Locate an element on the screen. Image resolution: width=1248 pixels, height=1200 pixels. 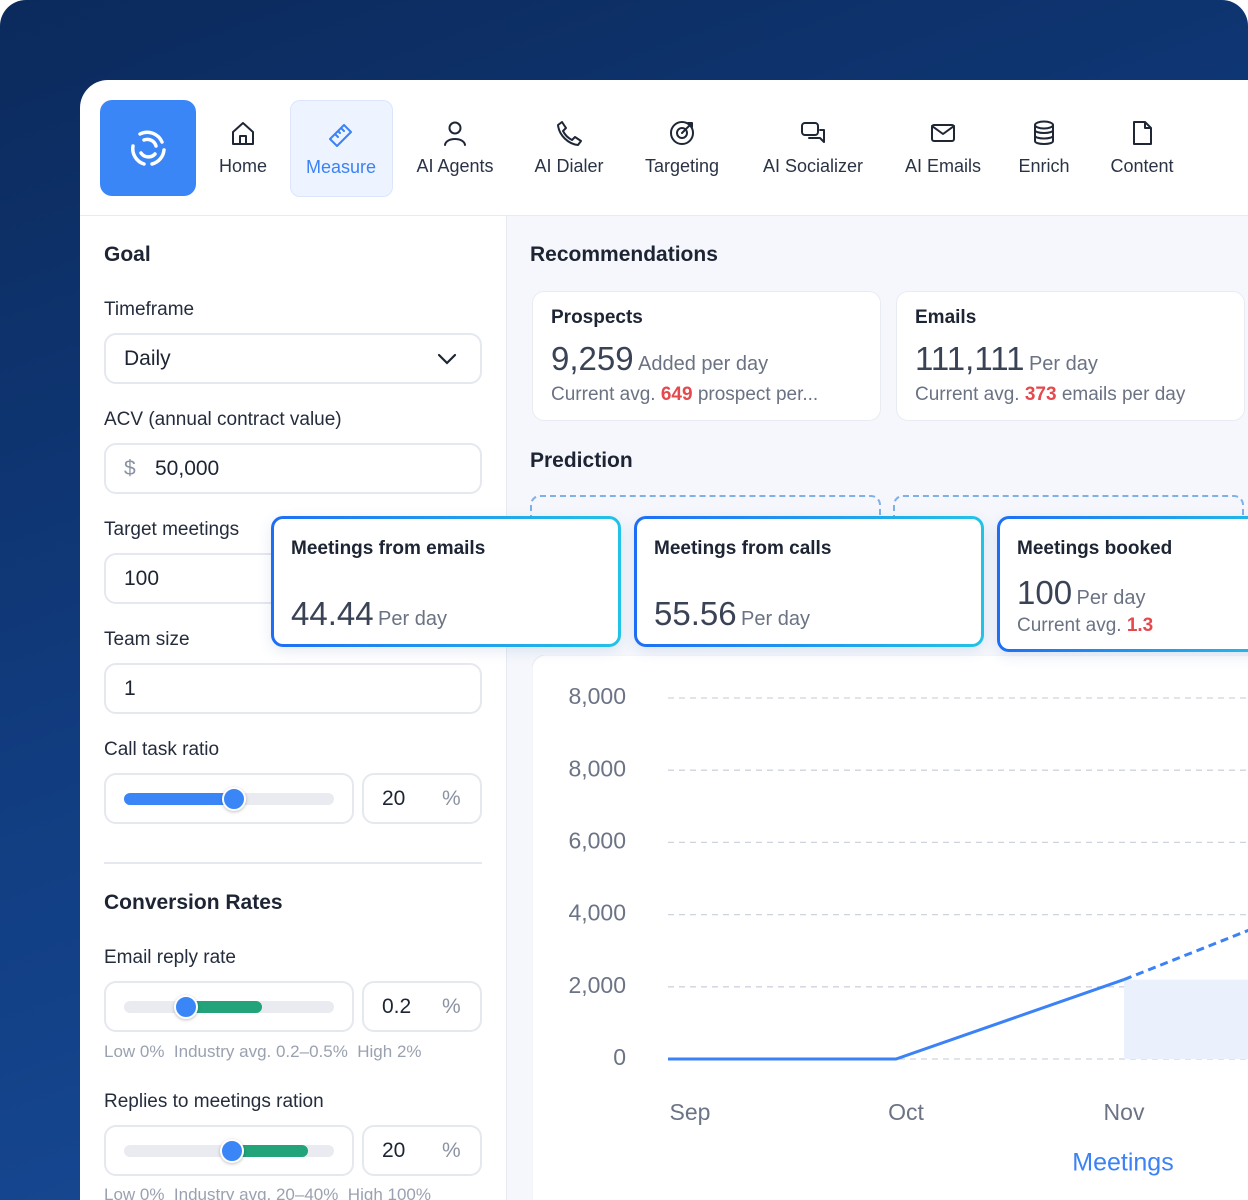
logo is located at coordinates (148, 148).